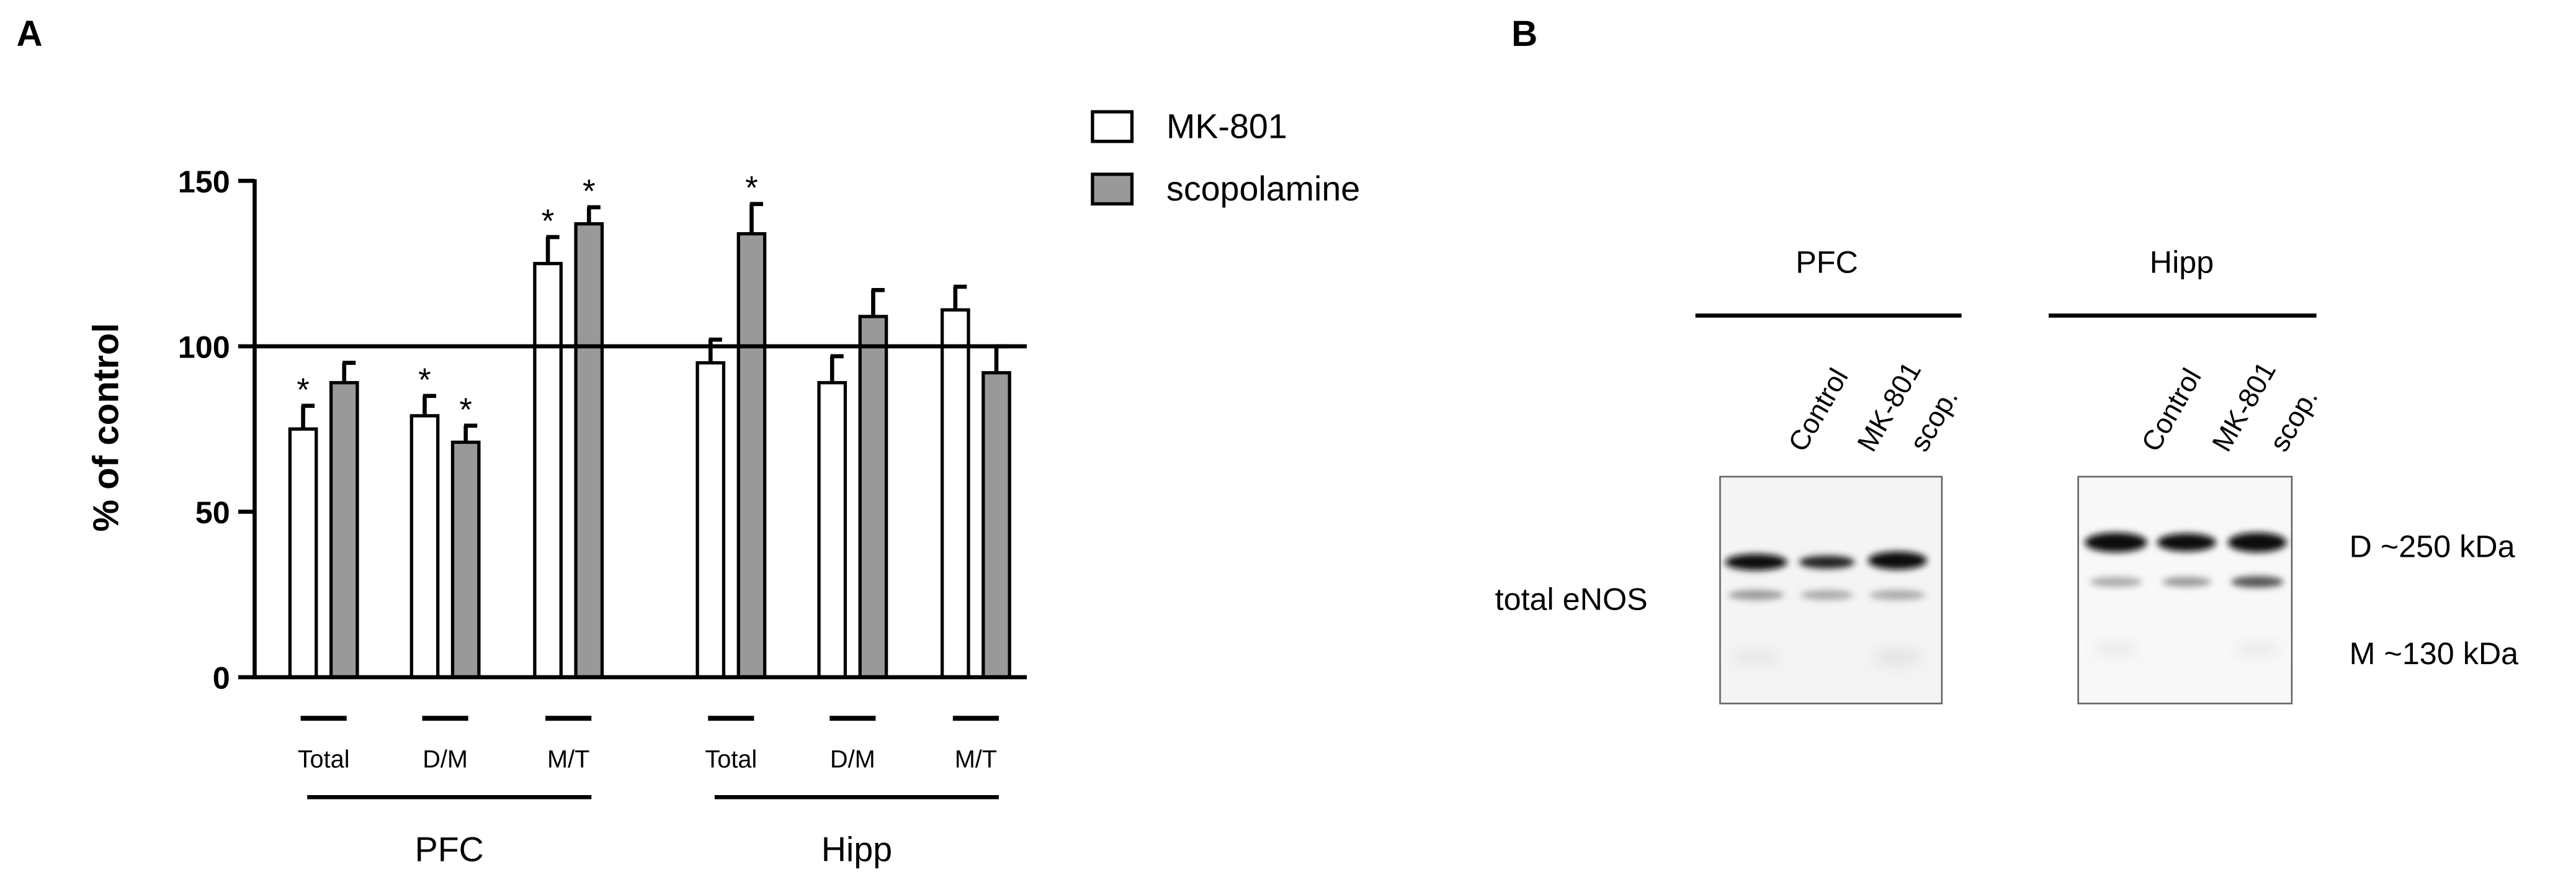  Describe the element at coordinates (1263, 188) in the screenshot. I see `legend-label: scopolamine` at that location.